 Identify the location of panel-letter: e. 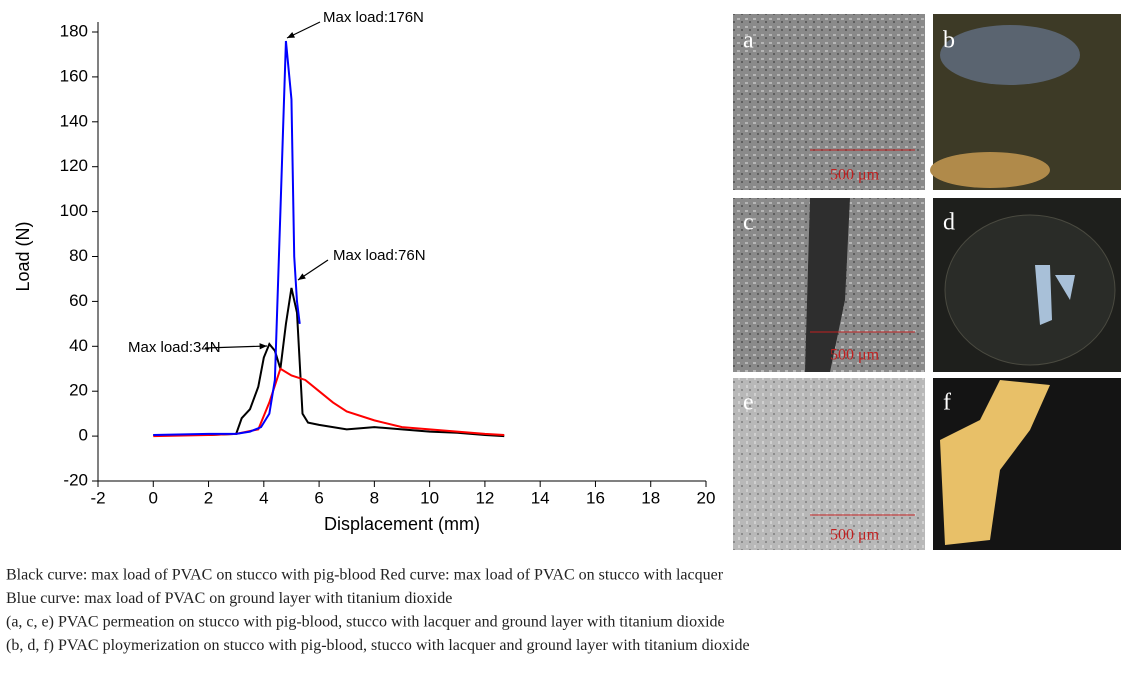
(748, 403).